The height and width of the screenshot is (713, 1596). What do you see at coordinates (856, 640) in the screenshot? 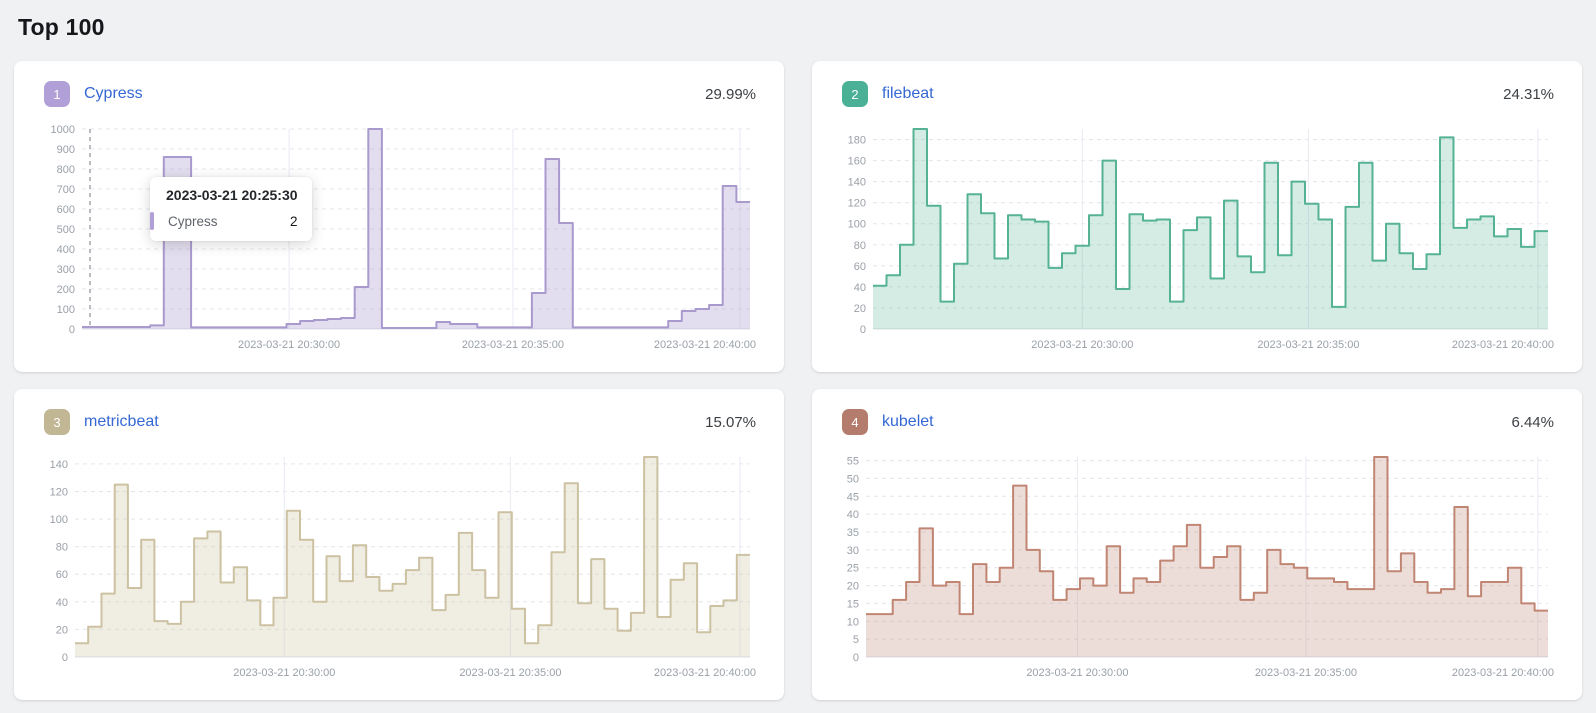
I see `svg-text: 5` at bounding box center [856, 640].